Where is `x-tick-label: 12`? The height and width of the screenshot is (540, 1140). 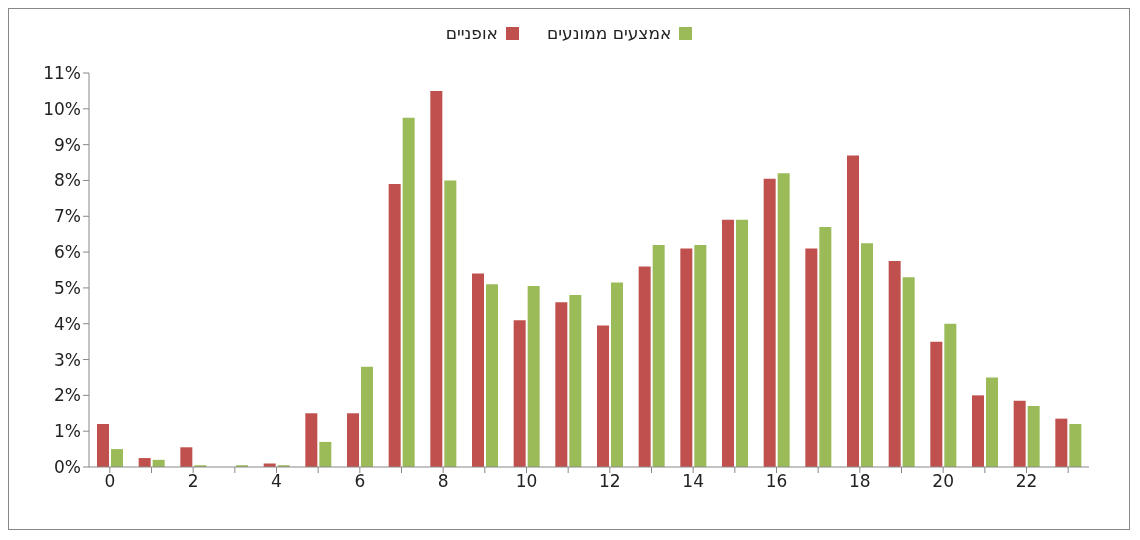
x-tick-label: 12 is located at coordinates (610, 481).